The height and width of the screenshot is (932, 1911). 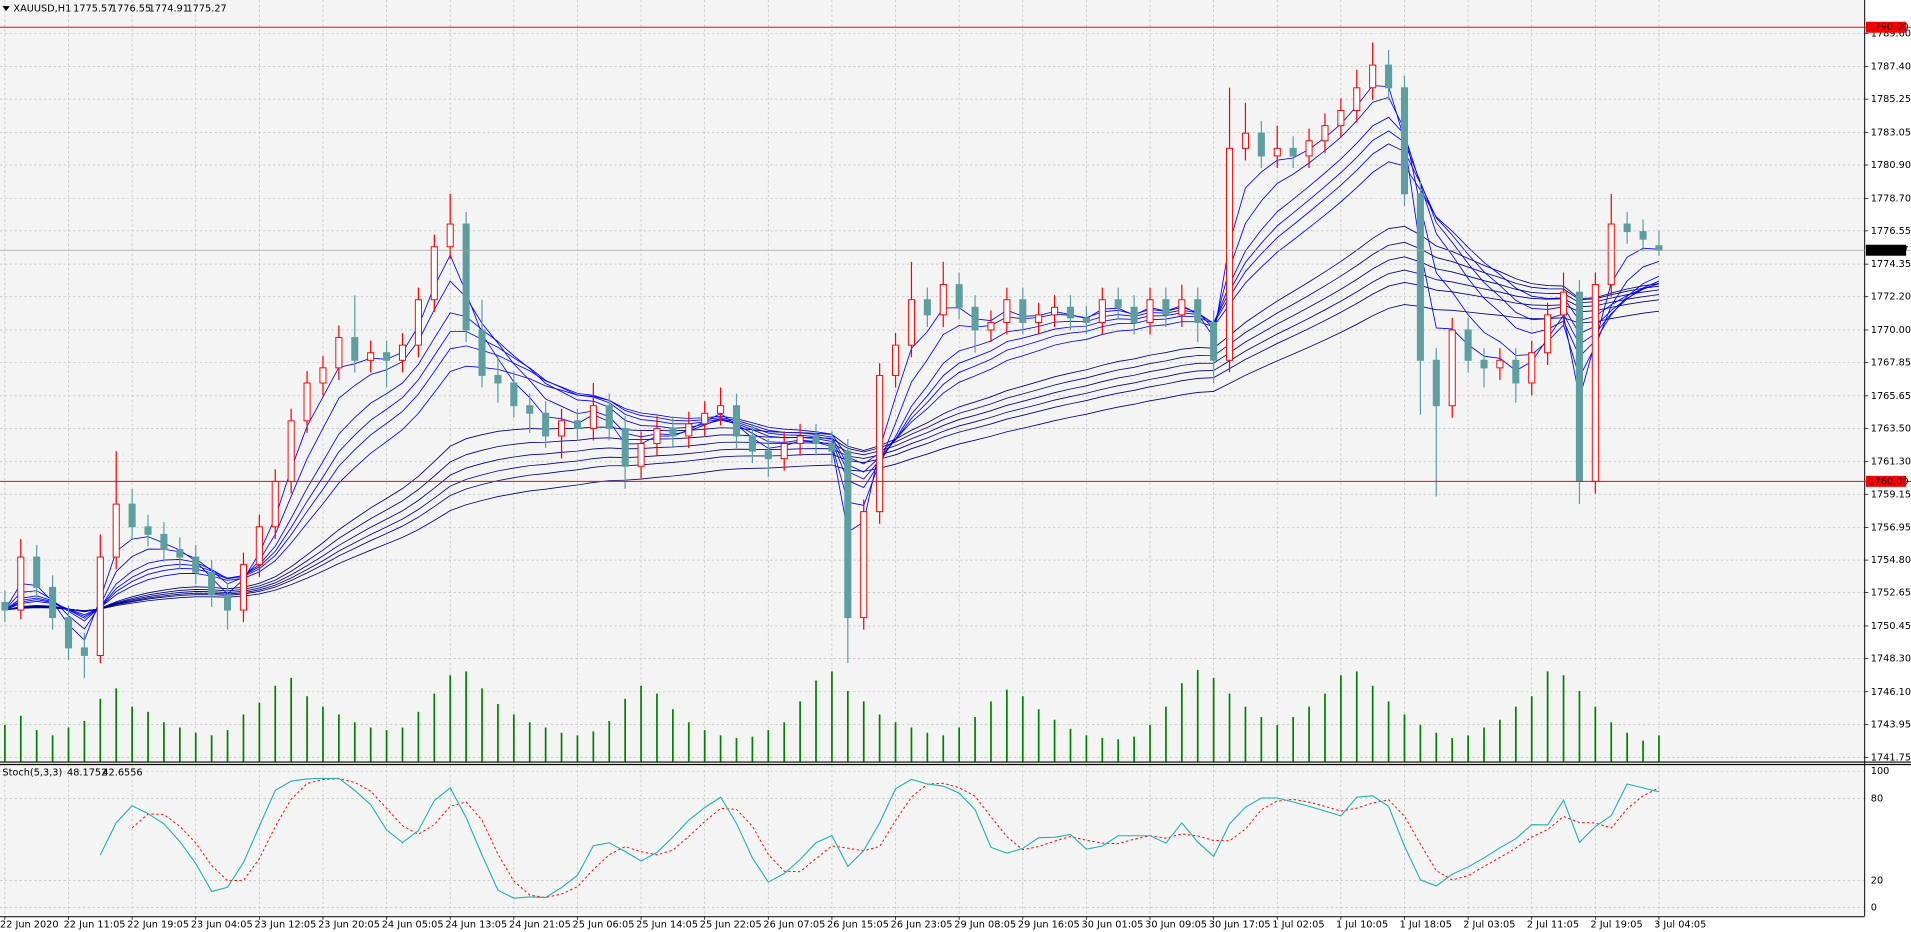 I want to click on price-axis, so click(x=1887, y=466).